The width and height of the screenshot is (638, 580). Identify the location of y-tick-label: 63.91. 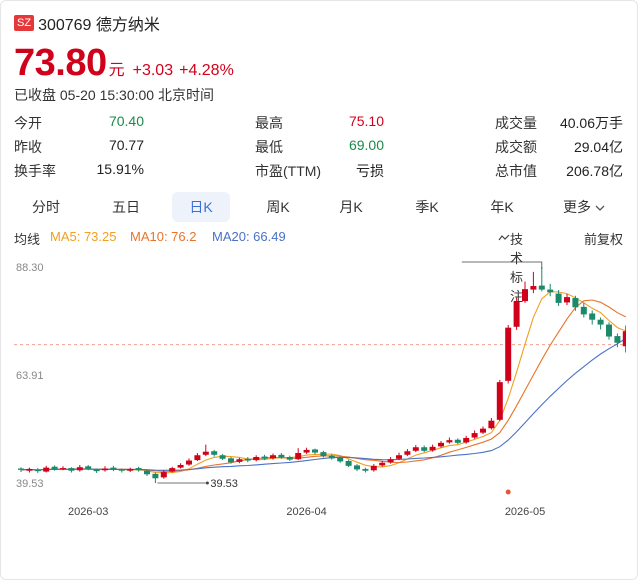
(30, 376).